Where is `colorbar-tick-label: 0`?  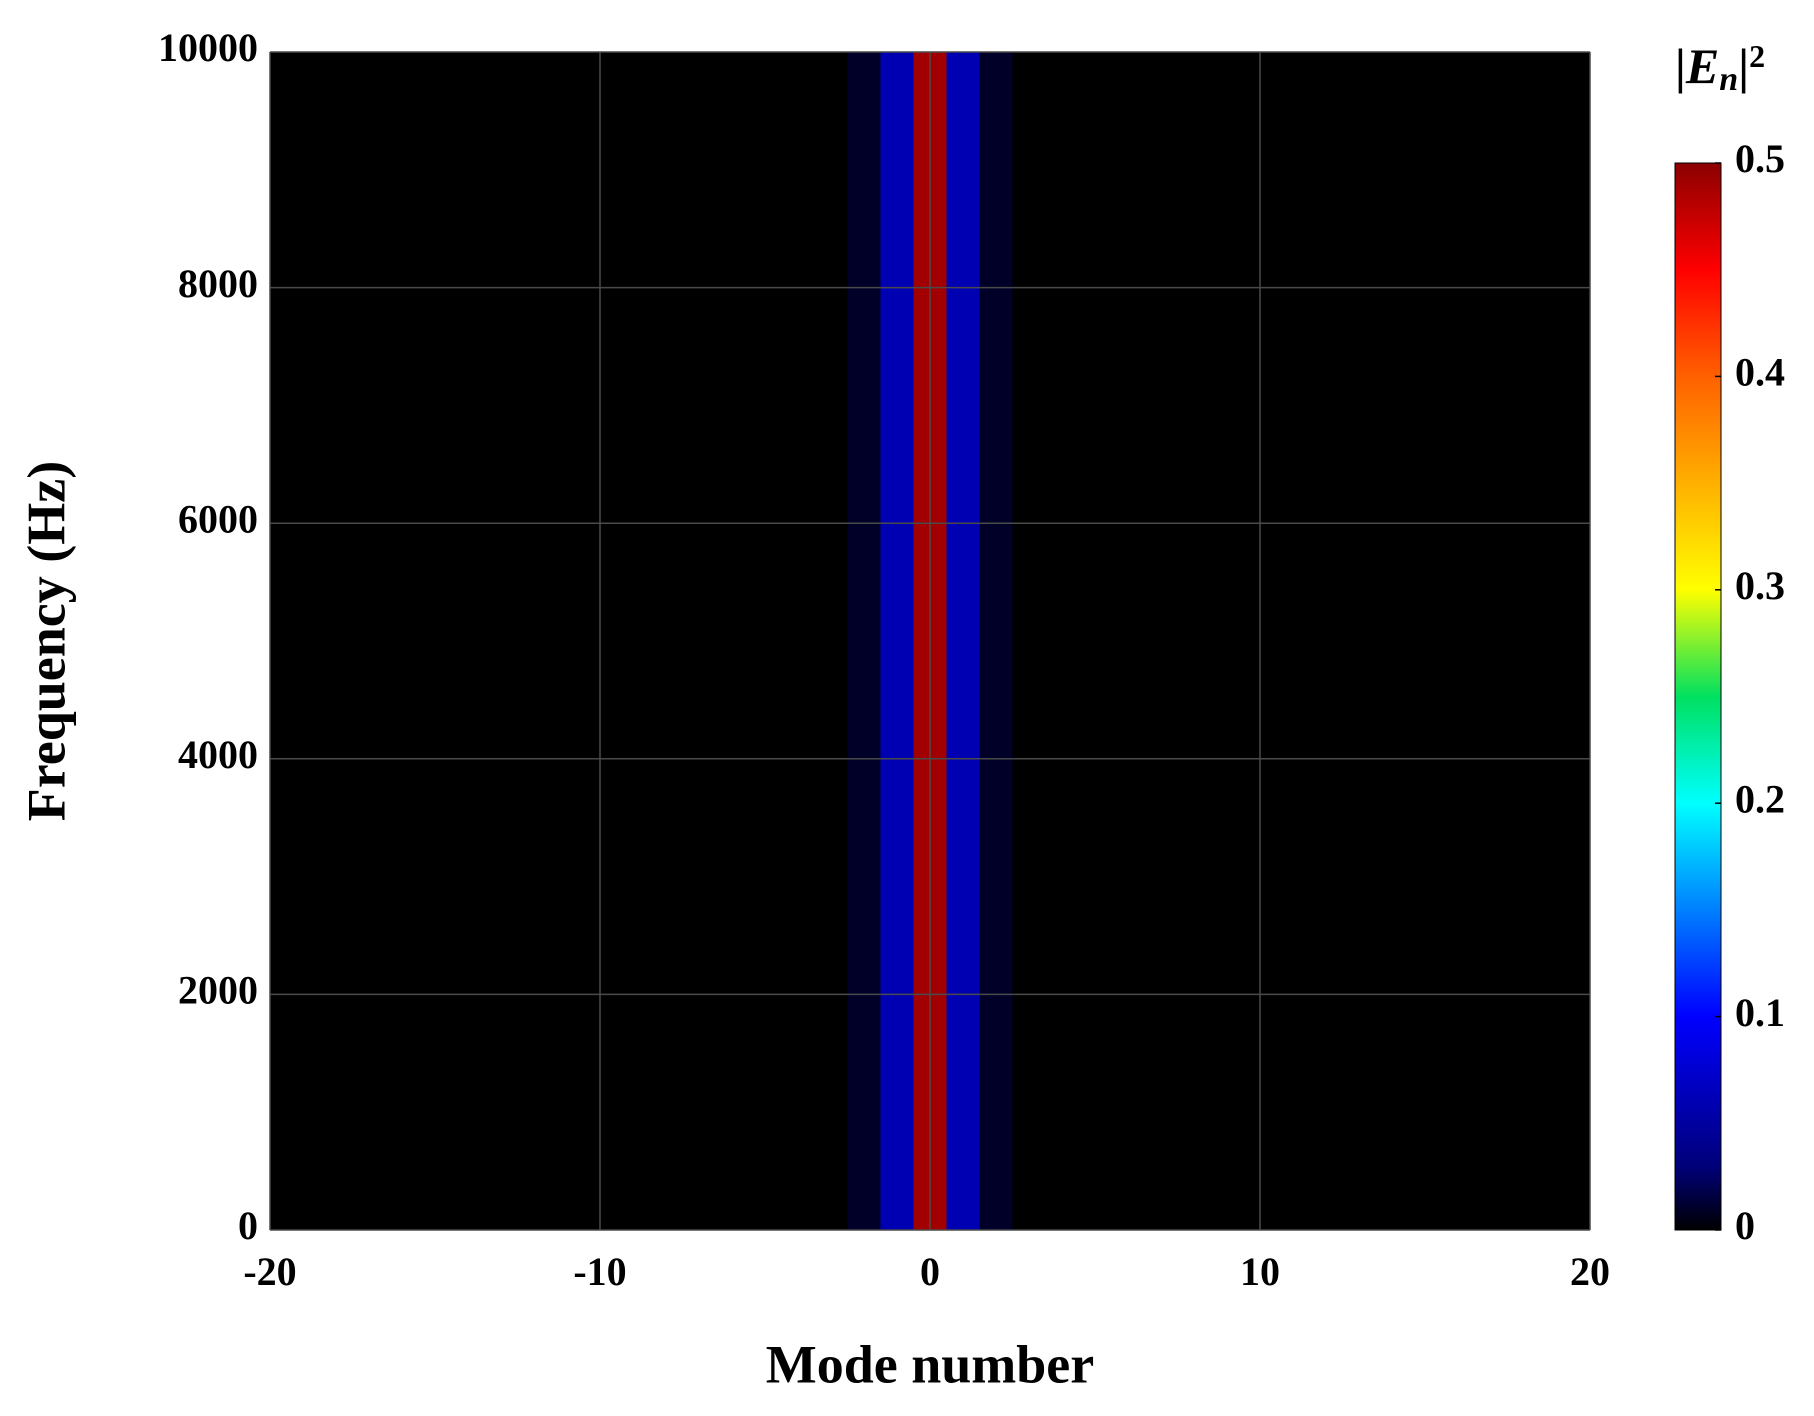
colorbar-tick-label: 0 is located at coordinates (1745, 1225).